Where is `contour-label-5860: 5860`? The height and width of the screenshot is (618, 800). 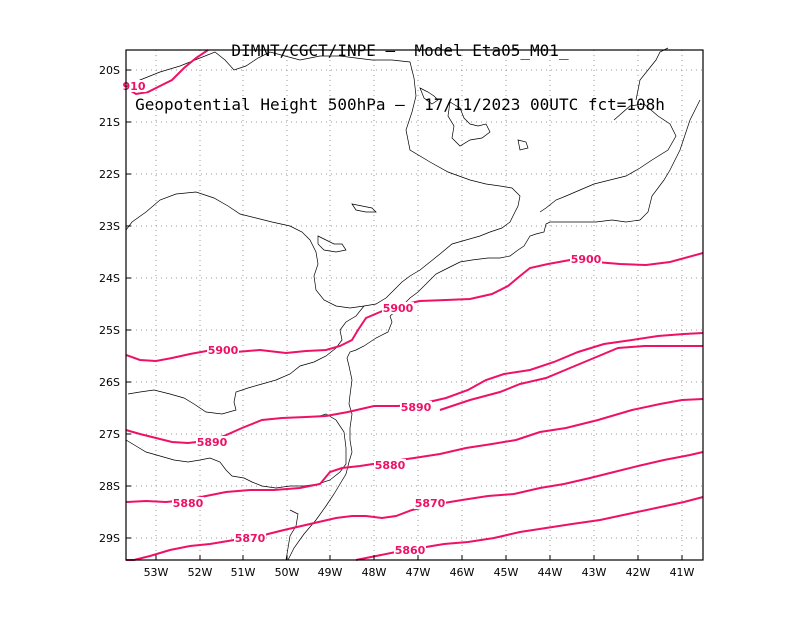 contour-label-5860: 5860 is located at coordinates (410, 550).